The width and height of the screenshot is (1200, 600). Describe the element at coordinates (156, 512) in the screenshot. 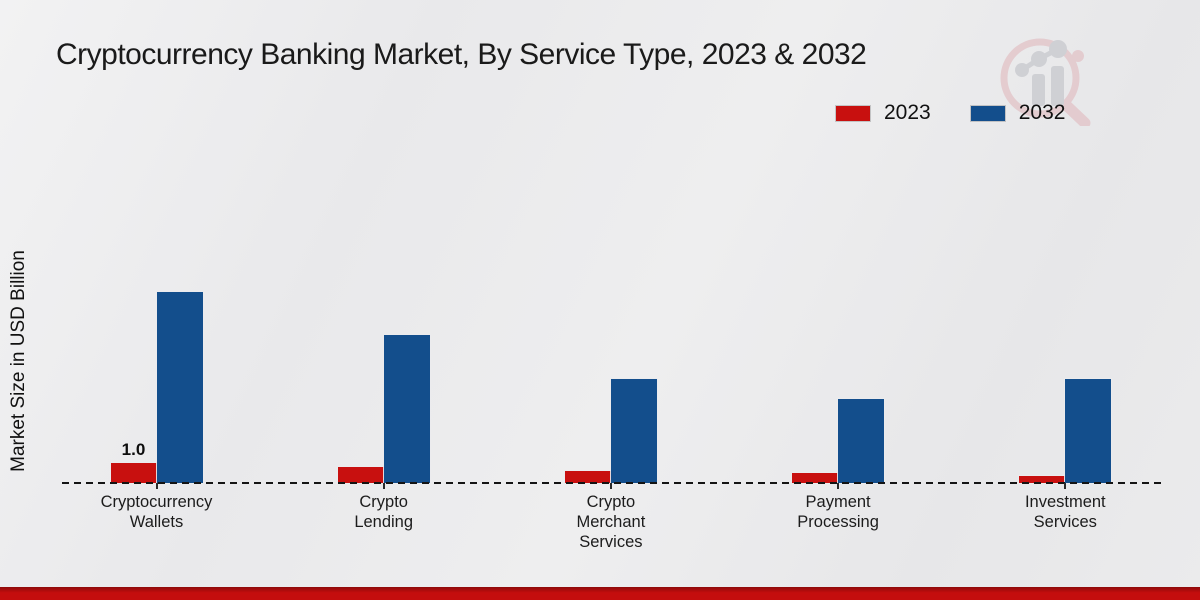

I see `category-label: Cryptocurrency Wallets` at that location.